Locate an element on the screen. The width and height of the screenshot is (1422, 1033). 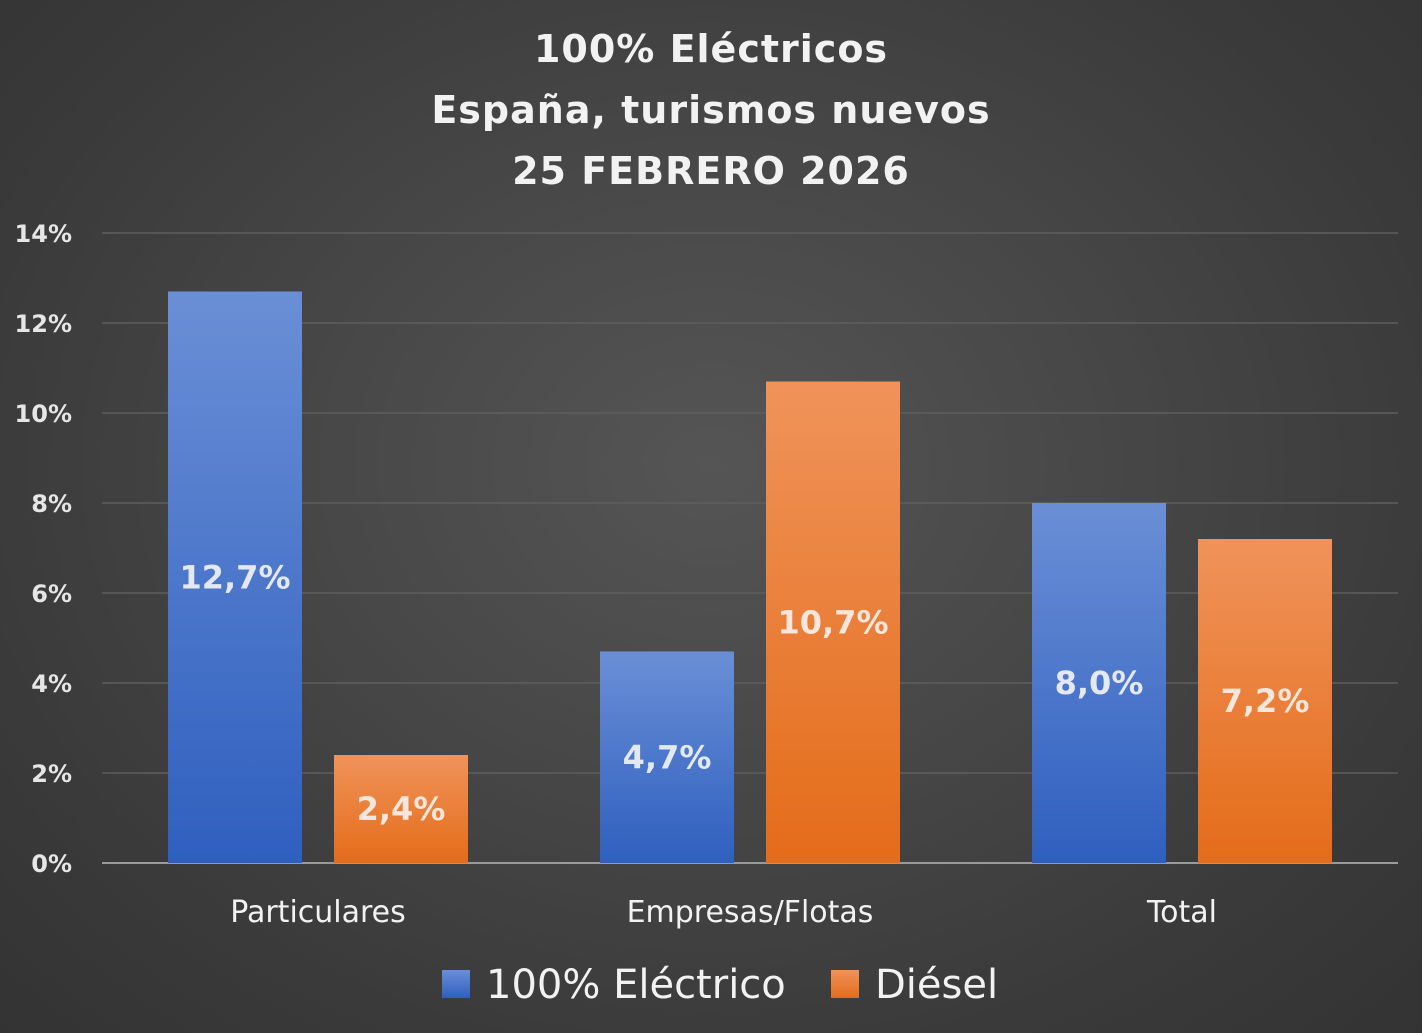
data-label: 8,0% is located at coordinates (1099, 683).